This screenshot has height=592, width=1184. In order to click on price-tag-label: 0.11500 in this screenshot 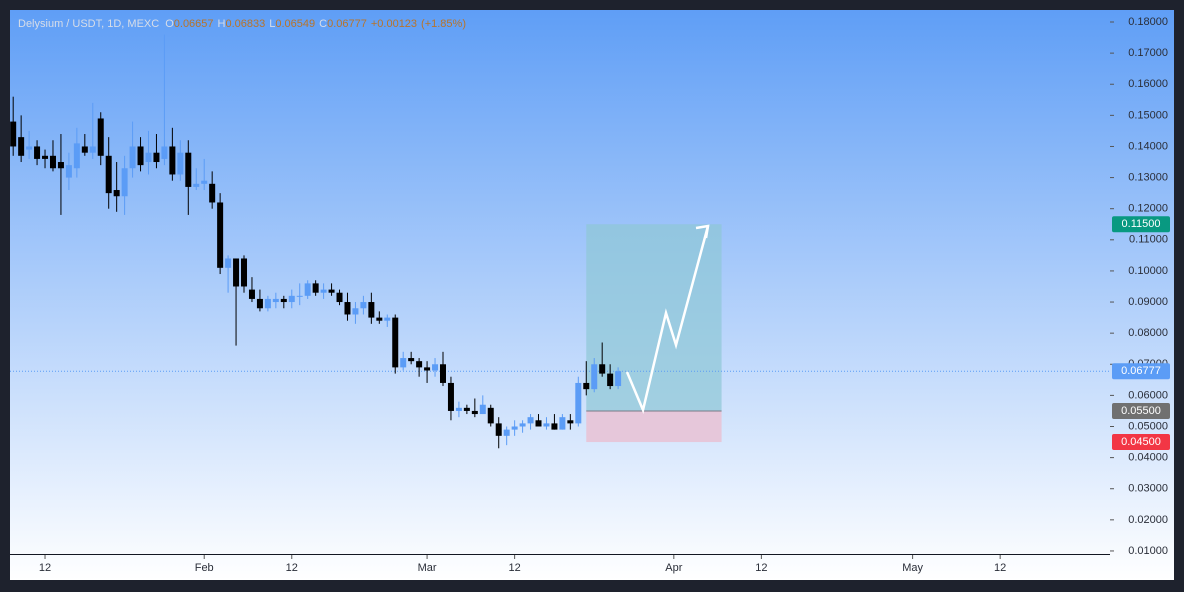, I will do `click(1141, 224)`.